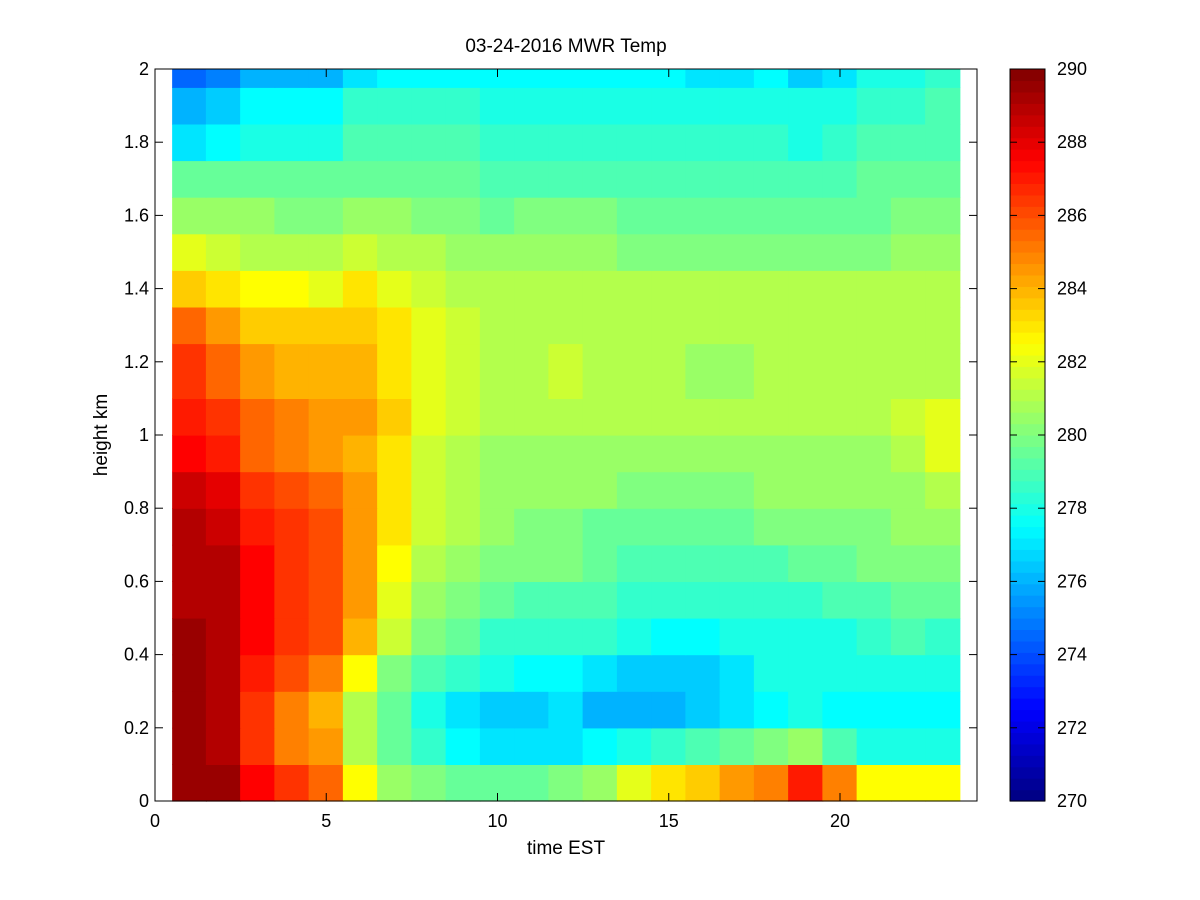 This screenshot has height=900, width=1200. Describe the element at coordinates (1072, 289) in the screenshot. I see `colorbar-tick-label: 284` at that location.